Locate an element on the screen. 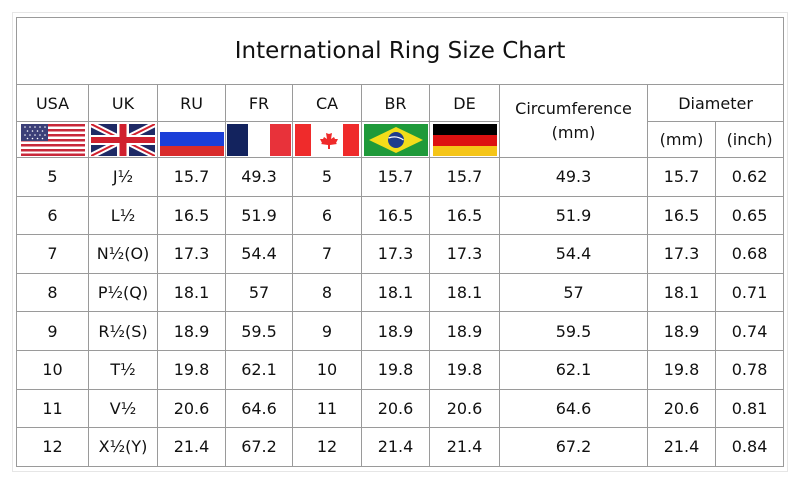  cell-de: 18.1 is located at coordinates (464, 292).